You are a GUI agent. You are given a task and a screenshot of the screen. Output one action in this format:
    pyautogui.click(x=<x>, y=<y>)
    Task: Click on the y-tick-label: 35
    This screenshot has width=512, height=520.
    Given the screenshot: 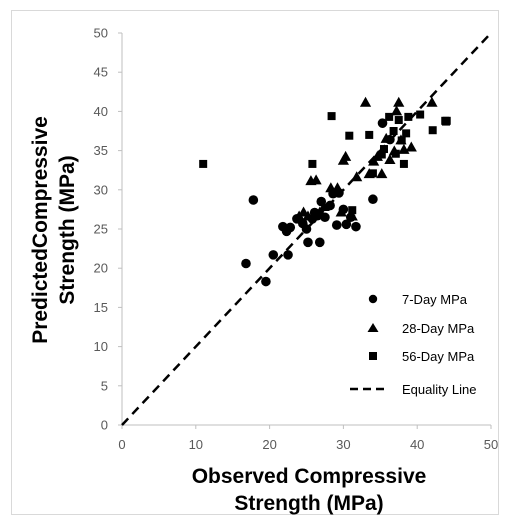 What is the action you would take?
    pyautogui.click(x=101, y=150)
    